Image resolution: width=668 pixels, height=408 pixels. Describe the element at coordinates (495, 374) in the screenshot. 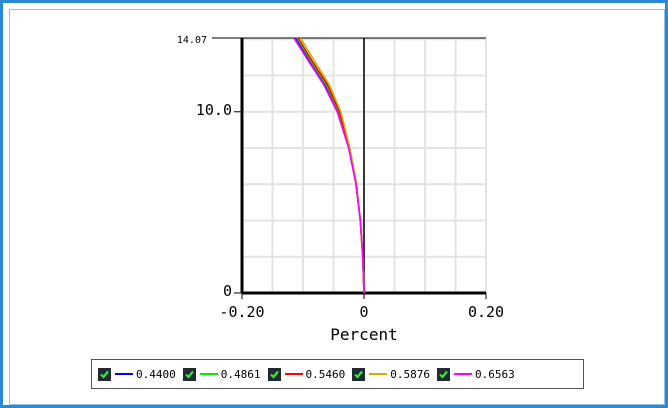

I see `legend-label: 0.6563` at that location.